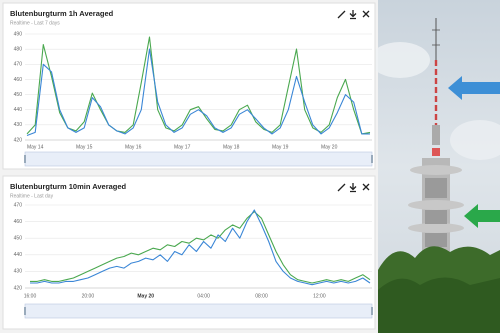 The width and height of the screenshot is (500, 333). What do you see at coordinates (203, 296) in the screenshot?
I see `x-tick-label: 04:00` at bounding box center [203, 296].